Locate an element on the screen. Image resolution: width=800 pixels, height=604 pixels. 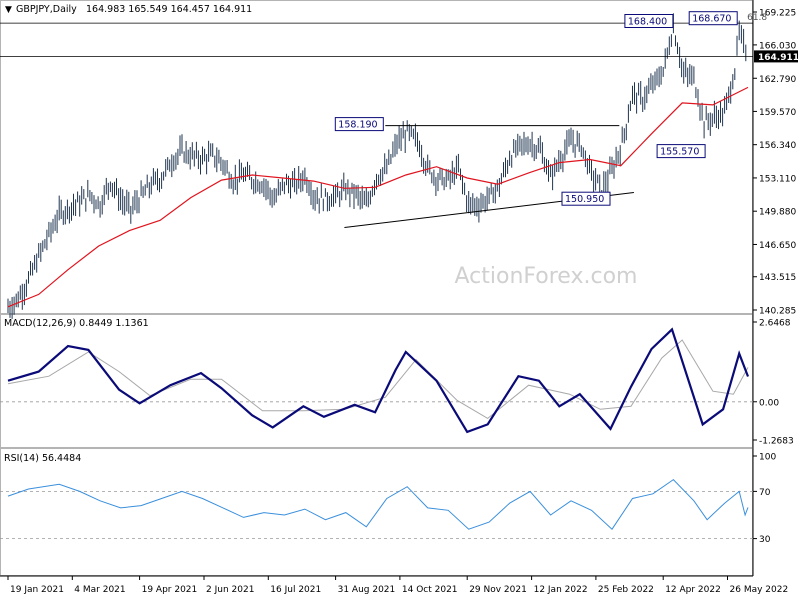
signal-path is located at coordinates (378, 379).